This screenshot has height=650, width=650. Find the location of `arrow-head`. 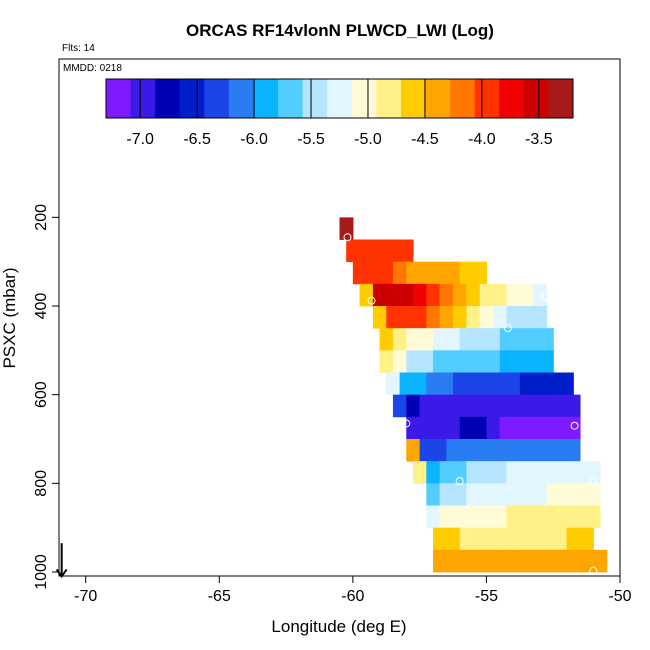

arrow-head is located at coordinates (61, 573).